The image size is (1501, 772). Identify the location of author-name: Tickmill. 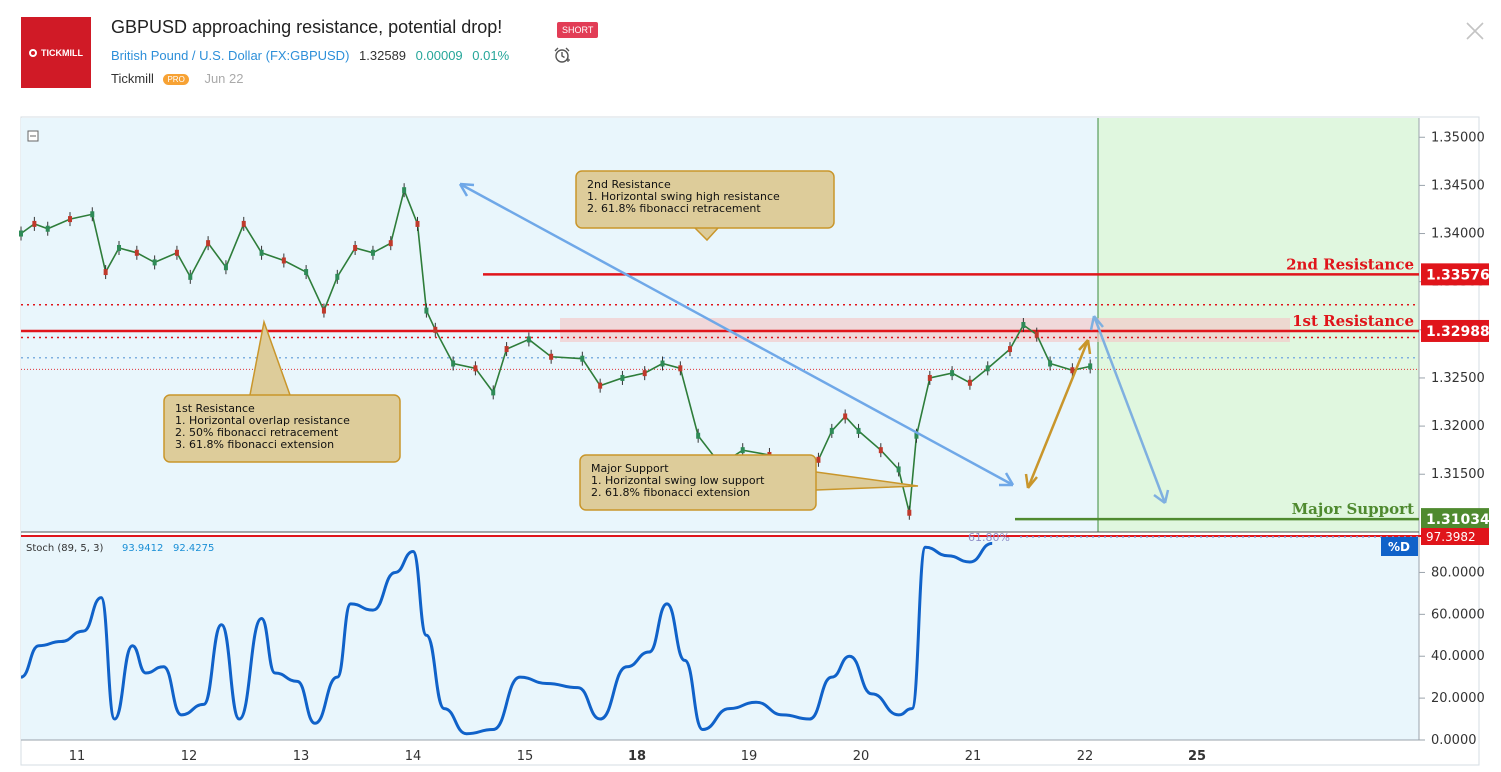
(132, 78).